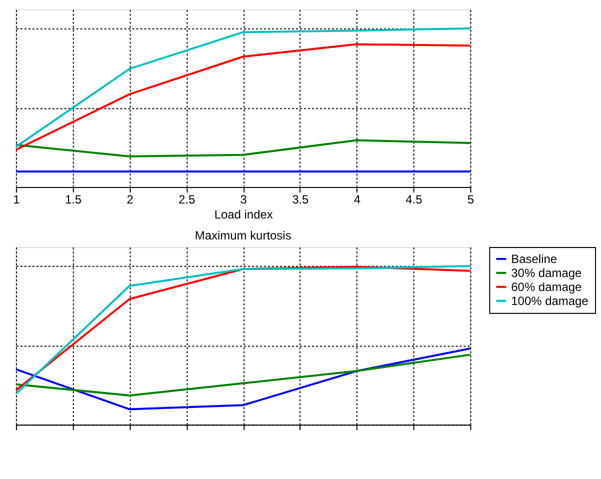  Describe the element at coordinates (357, 199) in the screenshot. I see `x-tick-label: 4` at that location.